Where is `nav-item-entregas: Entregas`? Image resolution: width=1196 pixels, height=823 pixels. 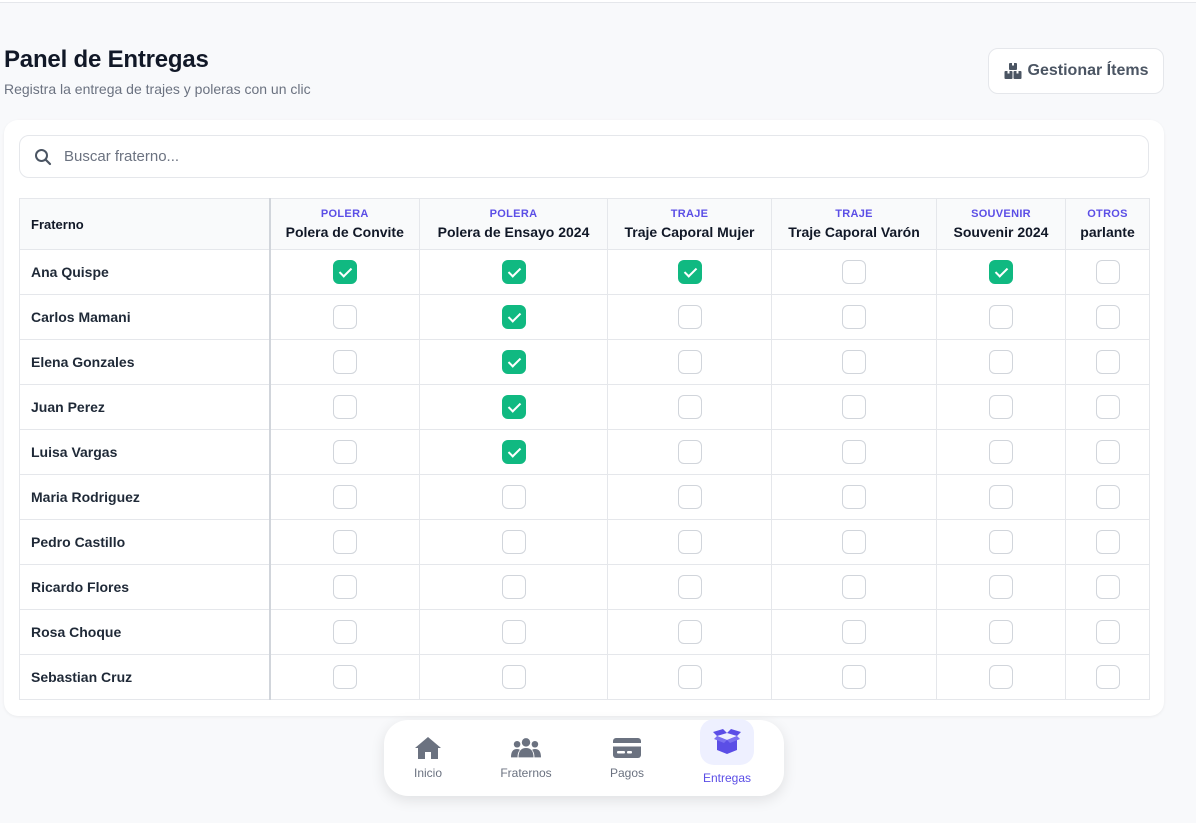
nav-item-entregas: Entregas is located at coordinates (727, 757).